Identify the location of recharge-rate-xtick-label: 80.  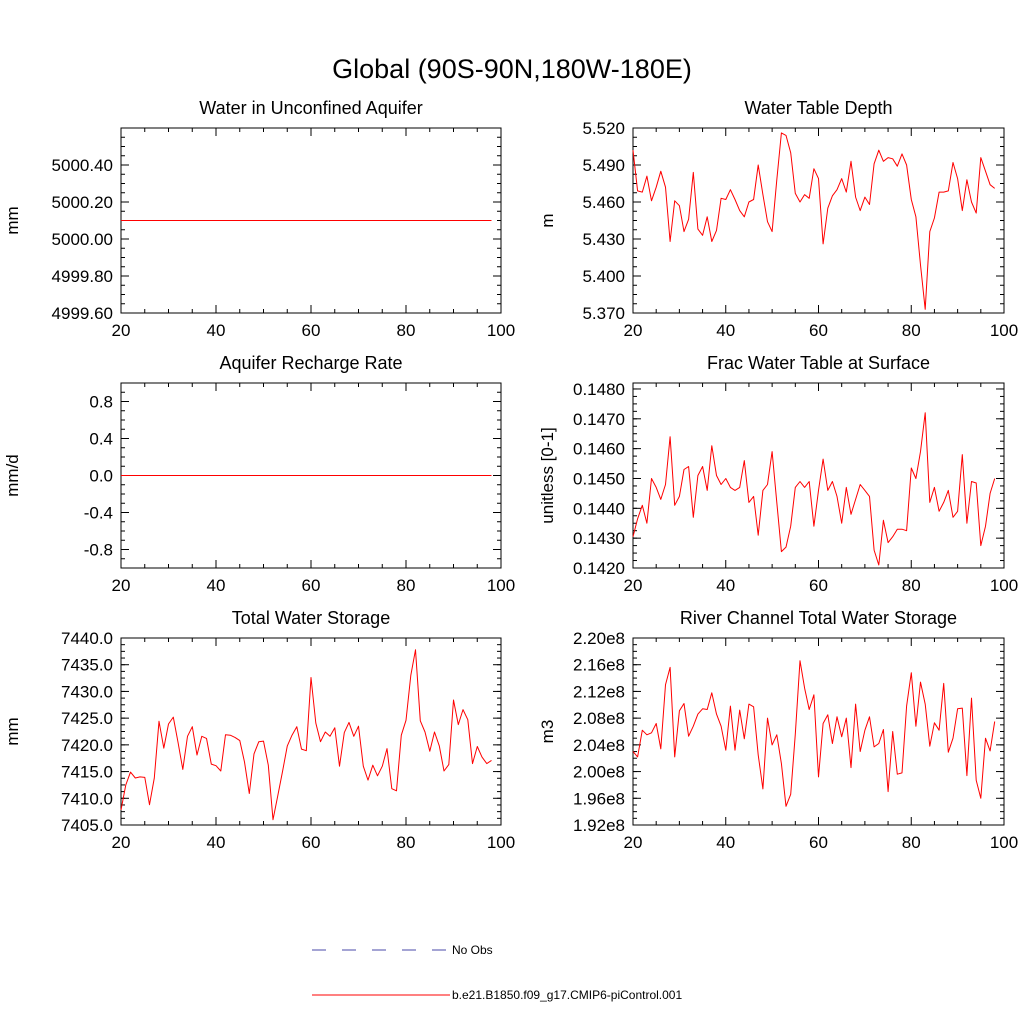
(406, 585).